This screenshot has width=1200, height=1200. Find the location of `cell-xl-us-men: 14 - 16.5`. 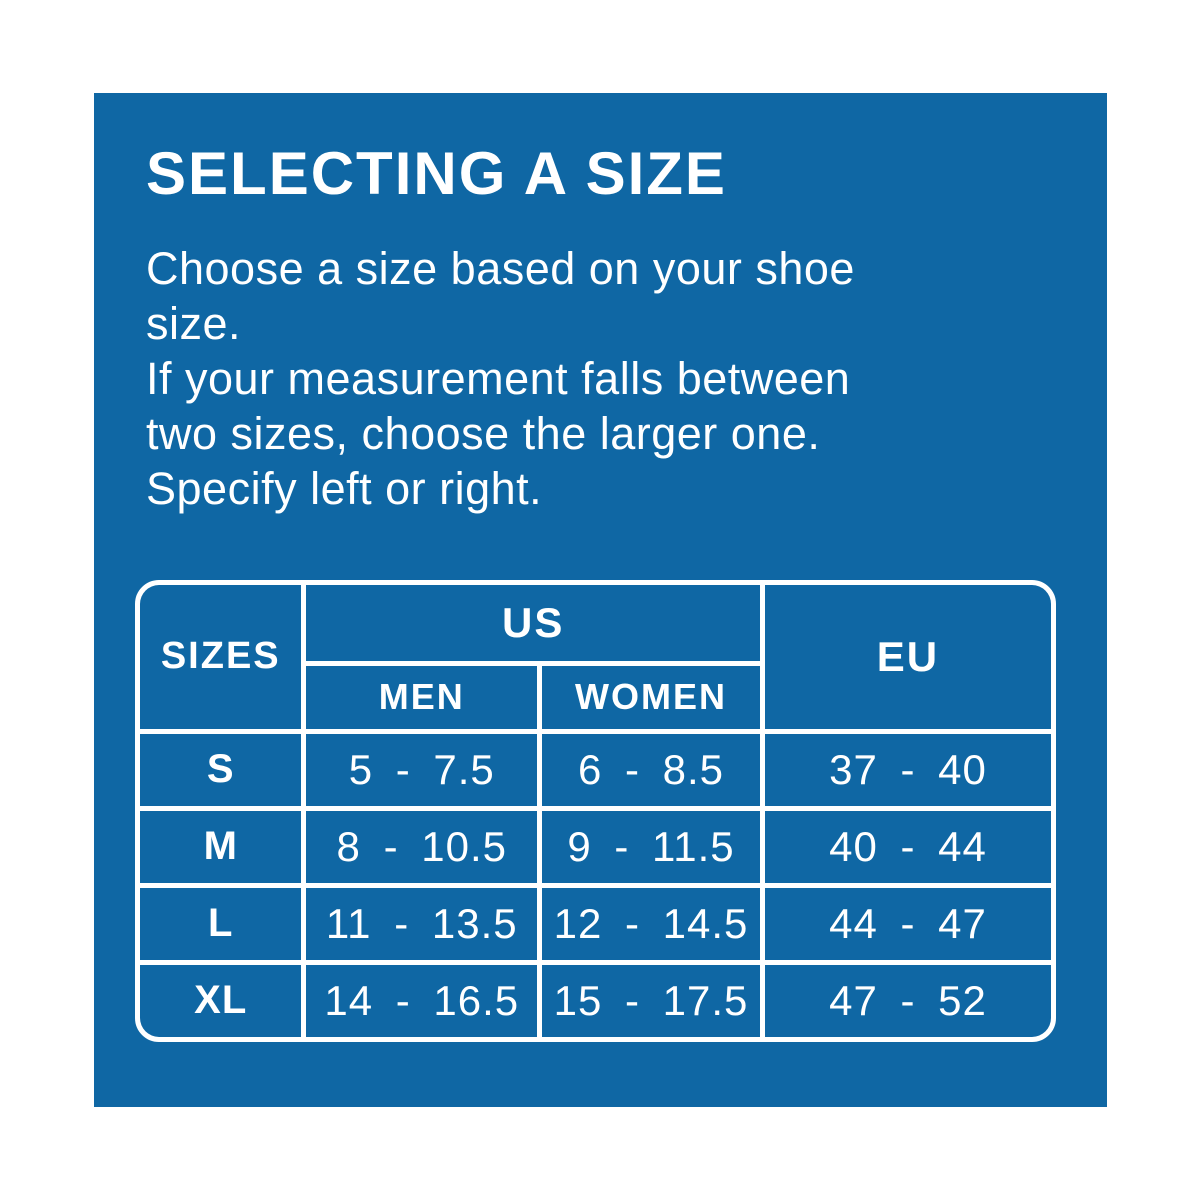

cell-xl-us-men: 14 - 16.5 is located at coordinates (422, 1000).